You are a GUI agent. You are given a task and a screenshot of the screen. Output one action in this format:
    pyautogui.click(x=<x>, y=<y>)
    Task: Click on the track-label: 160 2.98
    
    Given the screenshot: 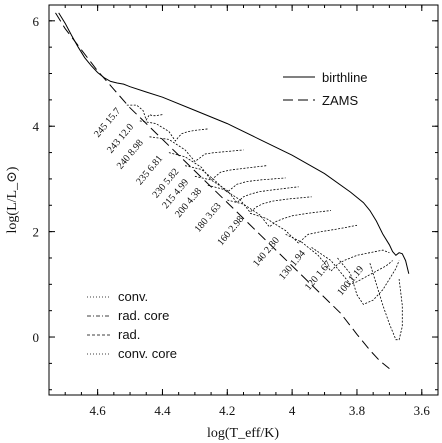 What is the action you would take?
    pyautogui.click(x=230, y=231)
    